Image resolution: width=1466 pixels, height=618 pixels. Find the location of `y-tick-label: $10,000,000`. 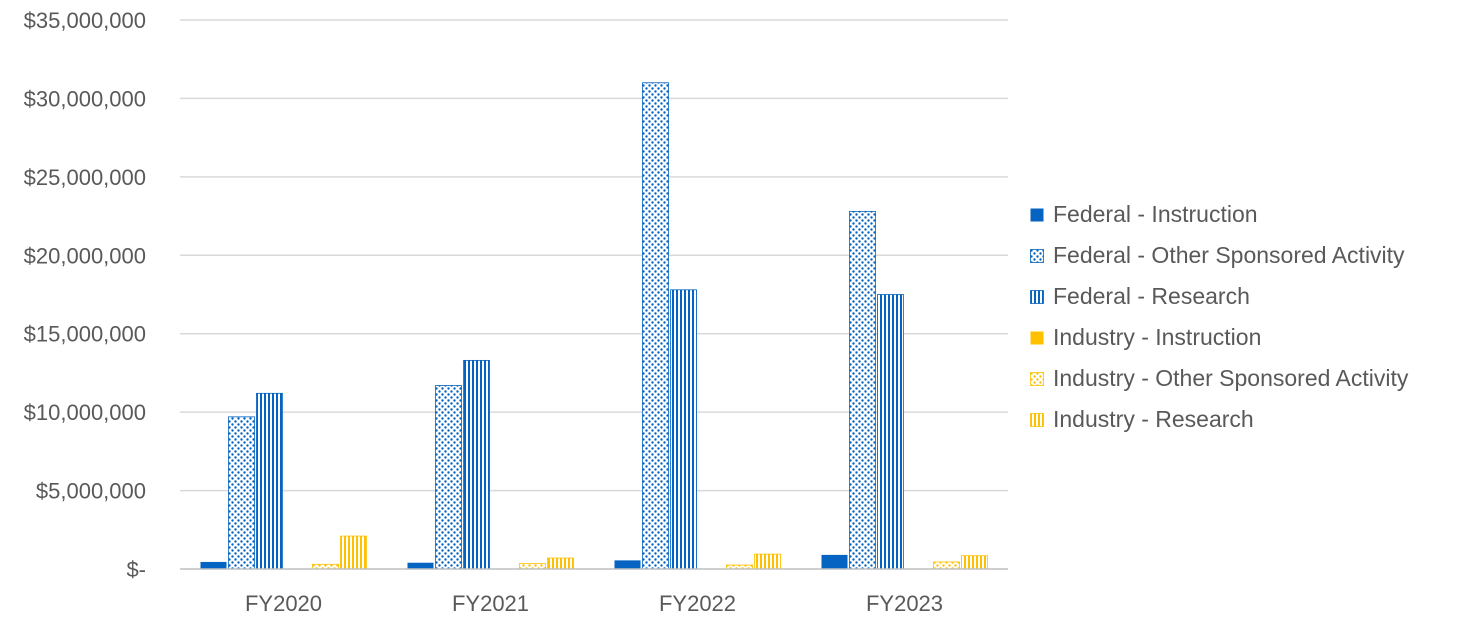

y-tick-label: $10,000,000 is located at coordinates (85, 412).